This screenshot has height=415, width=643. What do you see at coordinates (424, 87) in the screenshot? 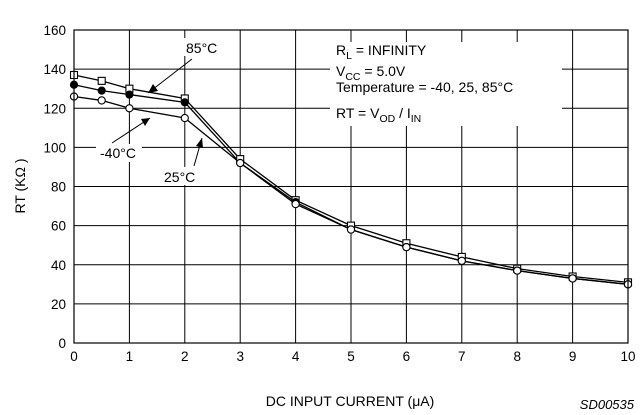
I see `temperature-condition: Temperature = -40, 25, 85°C` at bounding box center [424, 87].